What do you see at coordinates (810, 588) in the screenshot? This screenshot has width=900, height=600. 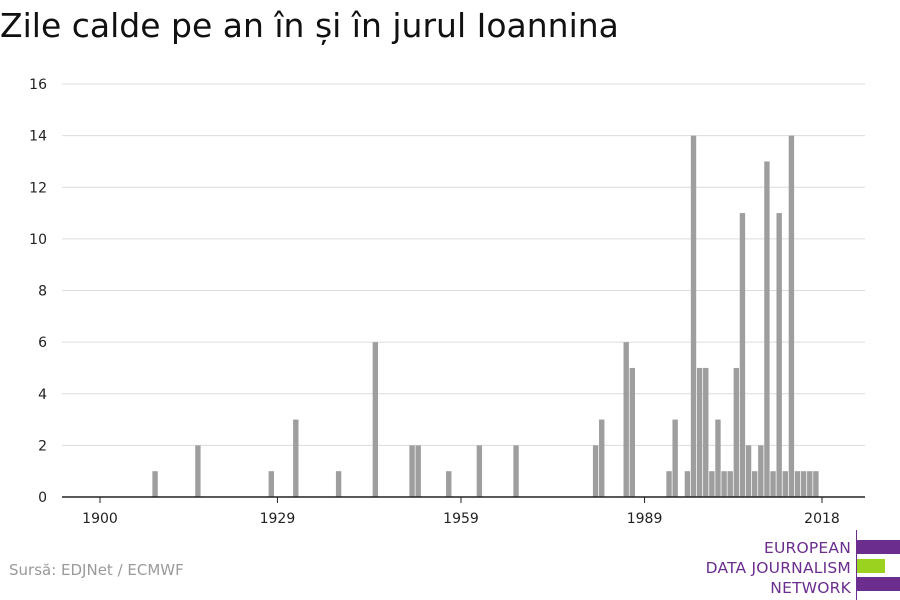 I see `logo-line-3: NETWORK` at bounding box center [810, 588].